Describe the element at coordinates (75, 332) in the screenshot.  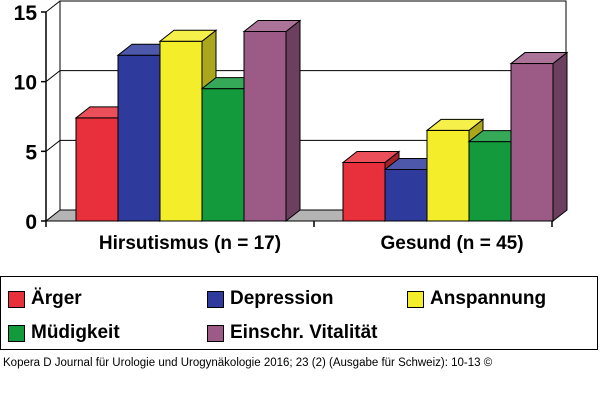
I see `legend-label-muedigkeit: Müdigkeit` at that location.